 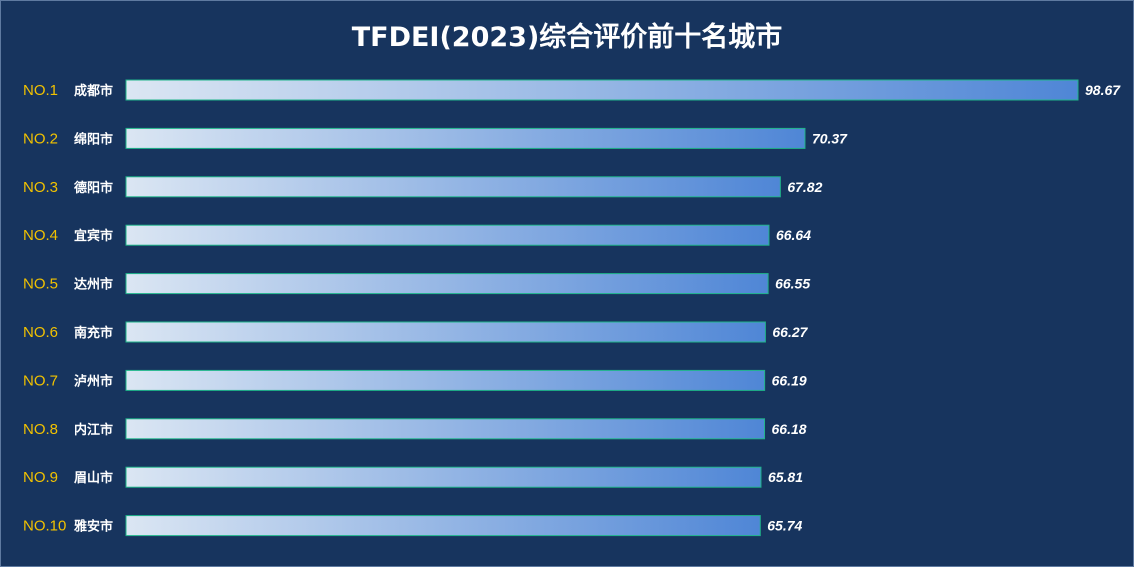 What do you see at coordinates (40, 187) in the screenshot?
I see `rank-label: NO.3` at bounding box center [40, 187].